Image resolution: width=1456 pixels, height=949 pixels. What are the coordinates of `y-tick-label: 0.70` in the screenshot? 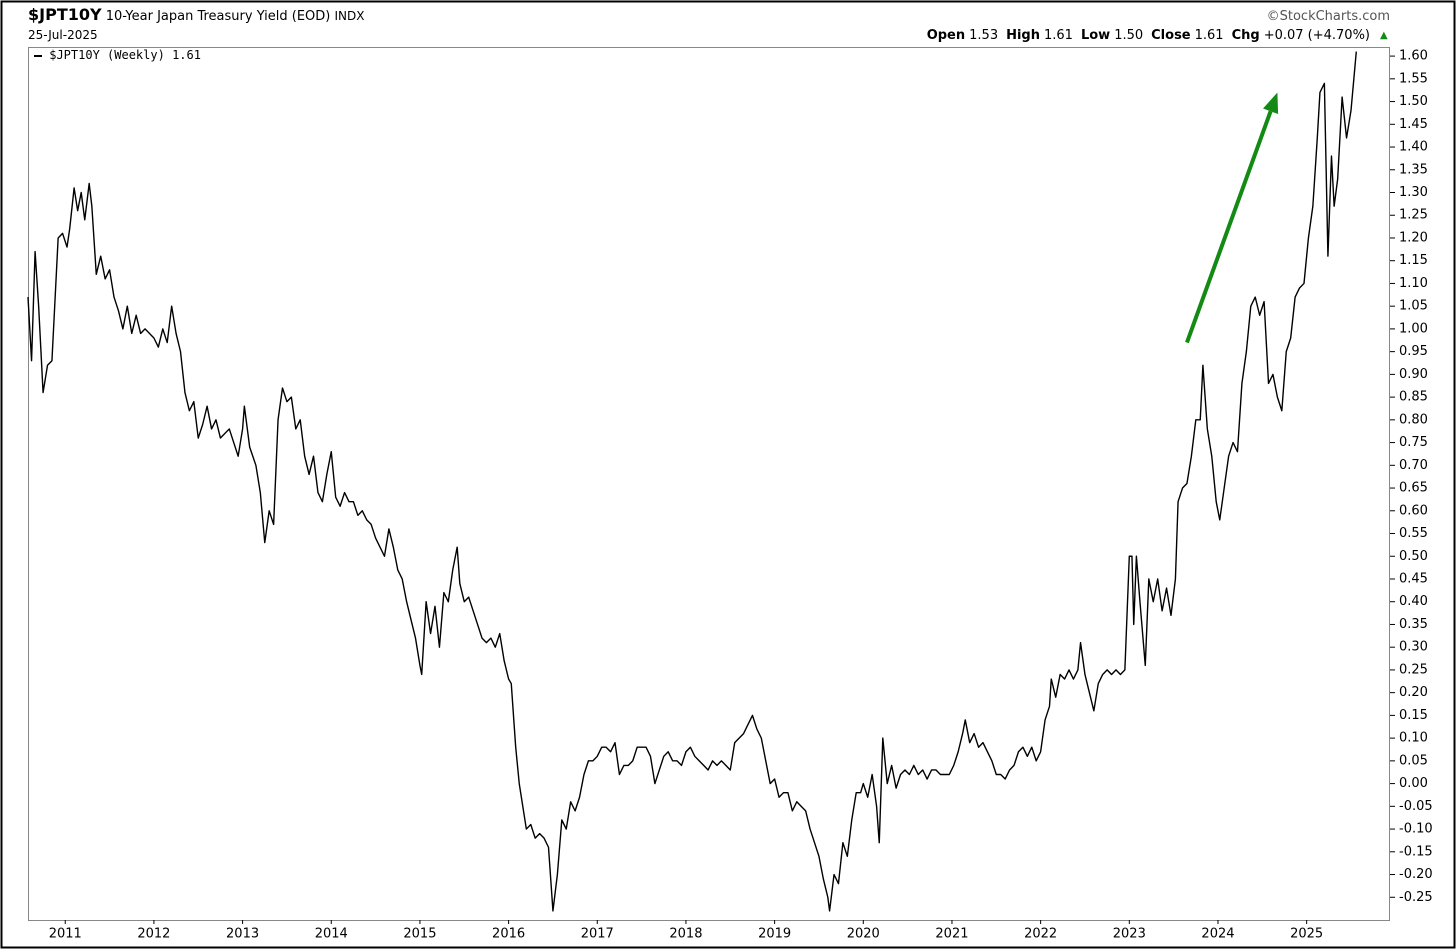 It's located at (1413, 465).